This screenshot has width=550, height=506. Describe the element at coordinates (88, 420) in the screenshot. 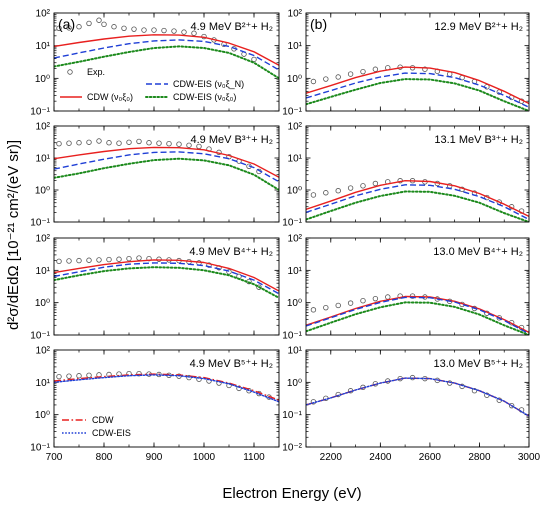

I see `legend-entry: CDW` at that location.